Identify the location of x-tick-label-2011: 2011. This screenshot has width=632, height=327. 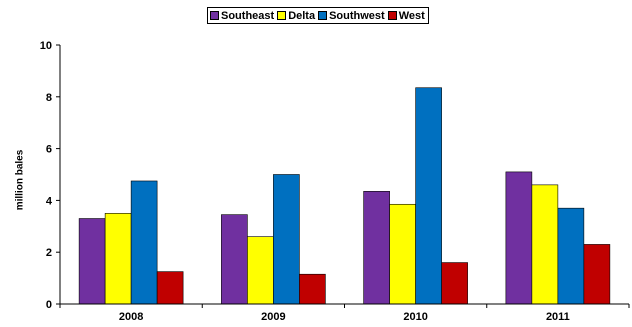
(558, 317).